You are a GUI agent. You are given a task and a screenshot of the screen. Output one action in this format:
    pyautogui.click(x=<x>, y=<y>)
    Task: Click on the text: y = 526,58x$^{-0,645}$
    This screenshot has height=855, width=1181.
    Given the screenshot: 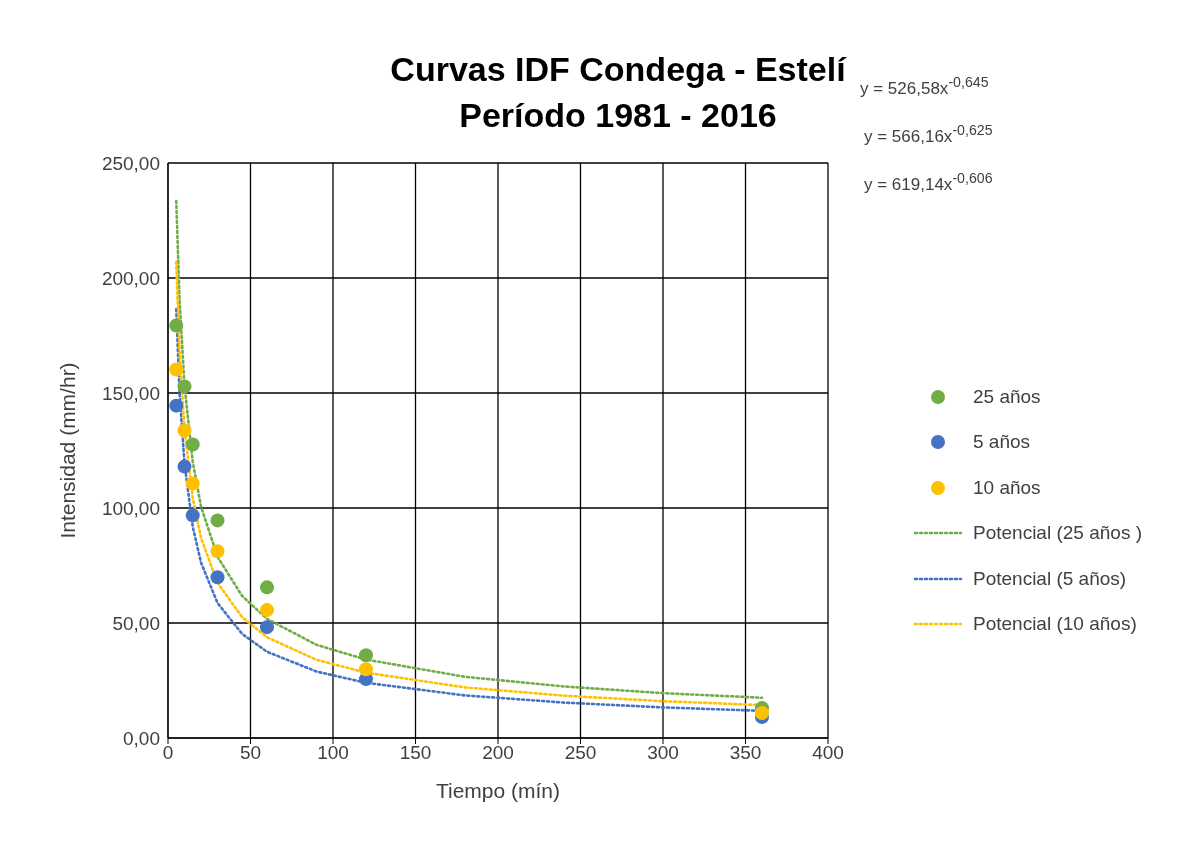 What is the action you would take?
    pyautogui.click(x=924, y=86)
    